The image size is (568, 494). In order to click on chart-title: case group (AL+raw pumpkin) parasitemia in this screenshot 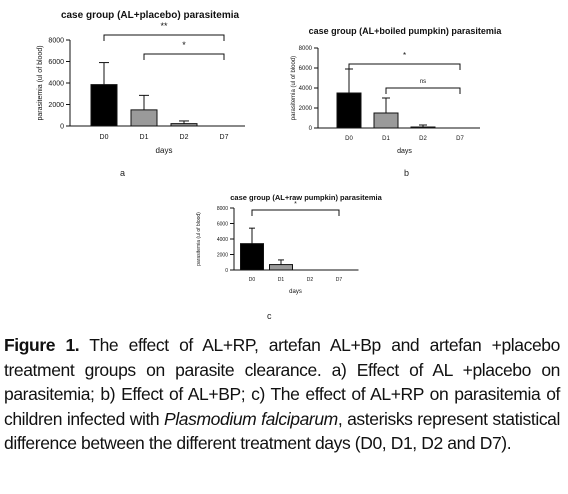, I will do `click(306, 197)`.